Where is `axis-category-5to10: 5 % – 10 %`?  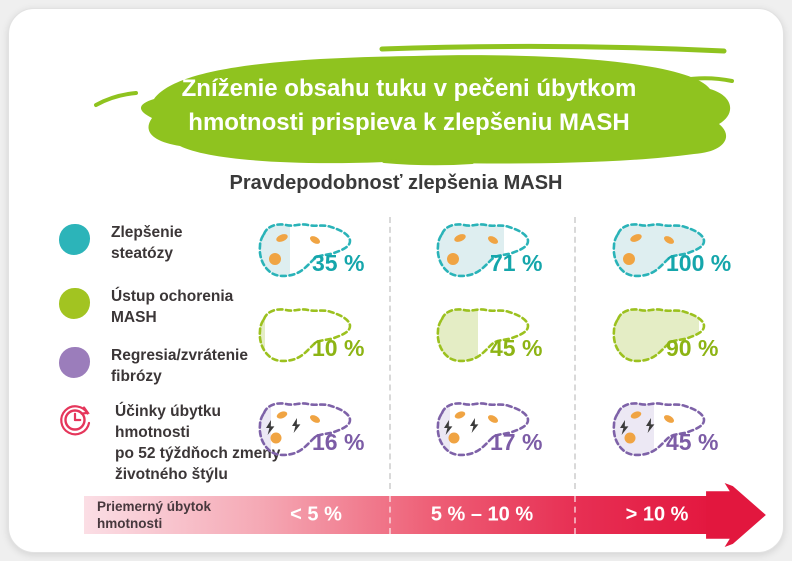 axis-category-5to10: 5 % – 10 % is located at coordinates (482, 514).